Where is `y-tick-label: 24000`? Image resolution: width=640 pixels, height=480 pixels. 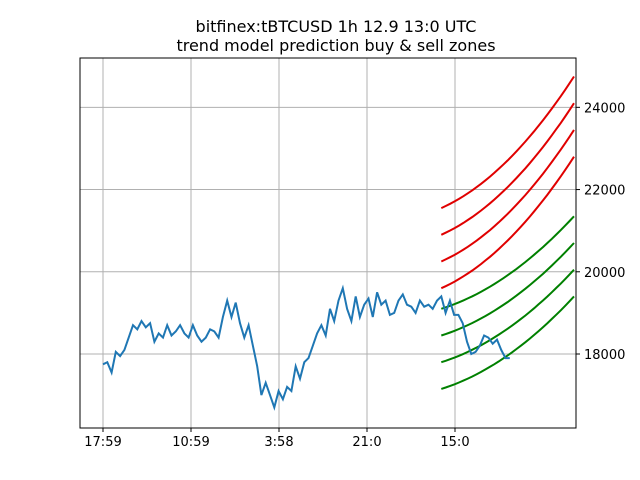 y-tick-label: 24000 is located at coordinates (604, 108).